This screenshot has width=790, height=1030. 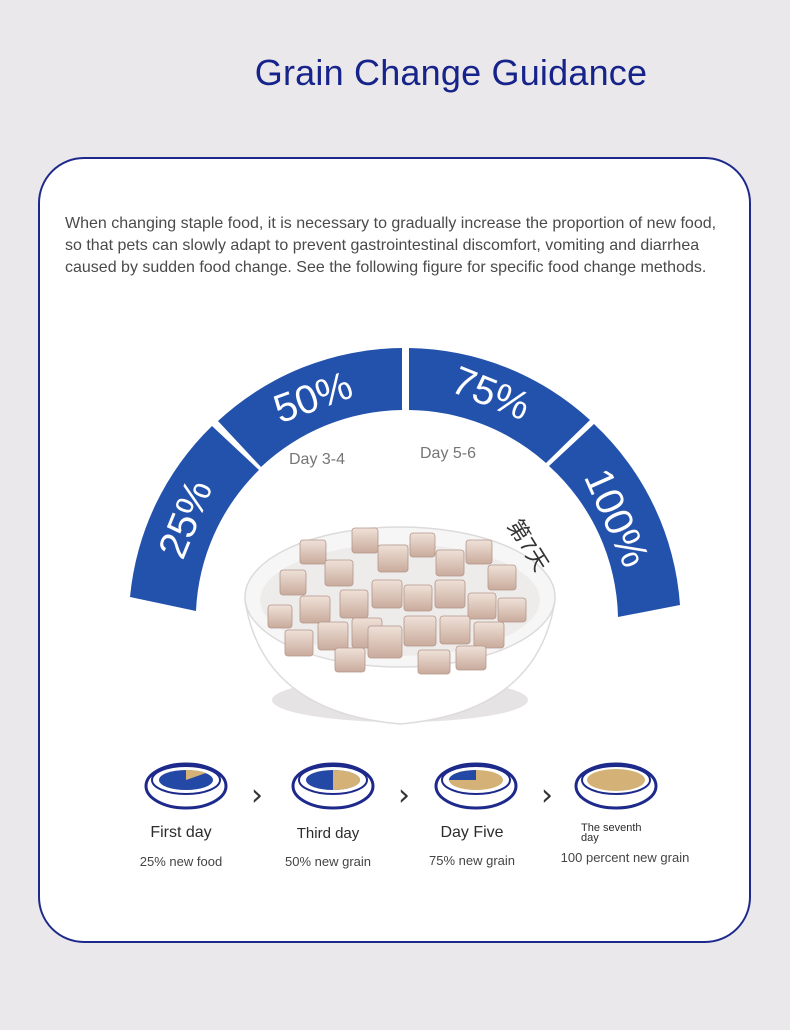 What do you see at coordinates (328, 847) in the screenshot?
I see `step-third-day: Third day 50% new grain` at bounding box center [328, 847].